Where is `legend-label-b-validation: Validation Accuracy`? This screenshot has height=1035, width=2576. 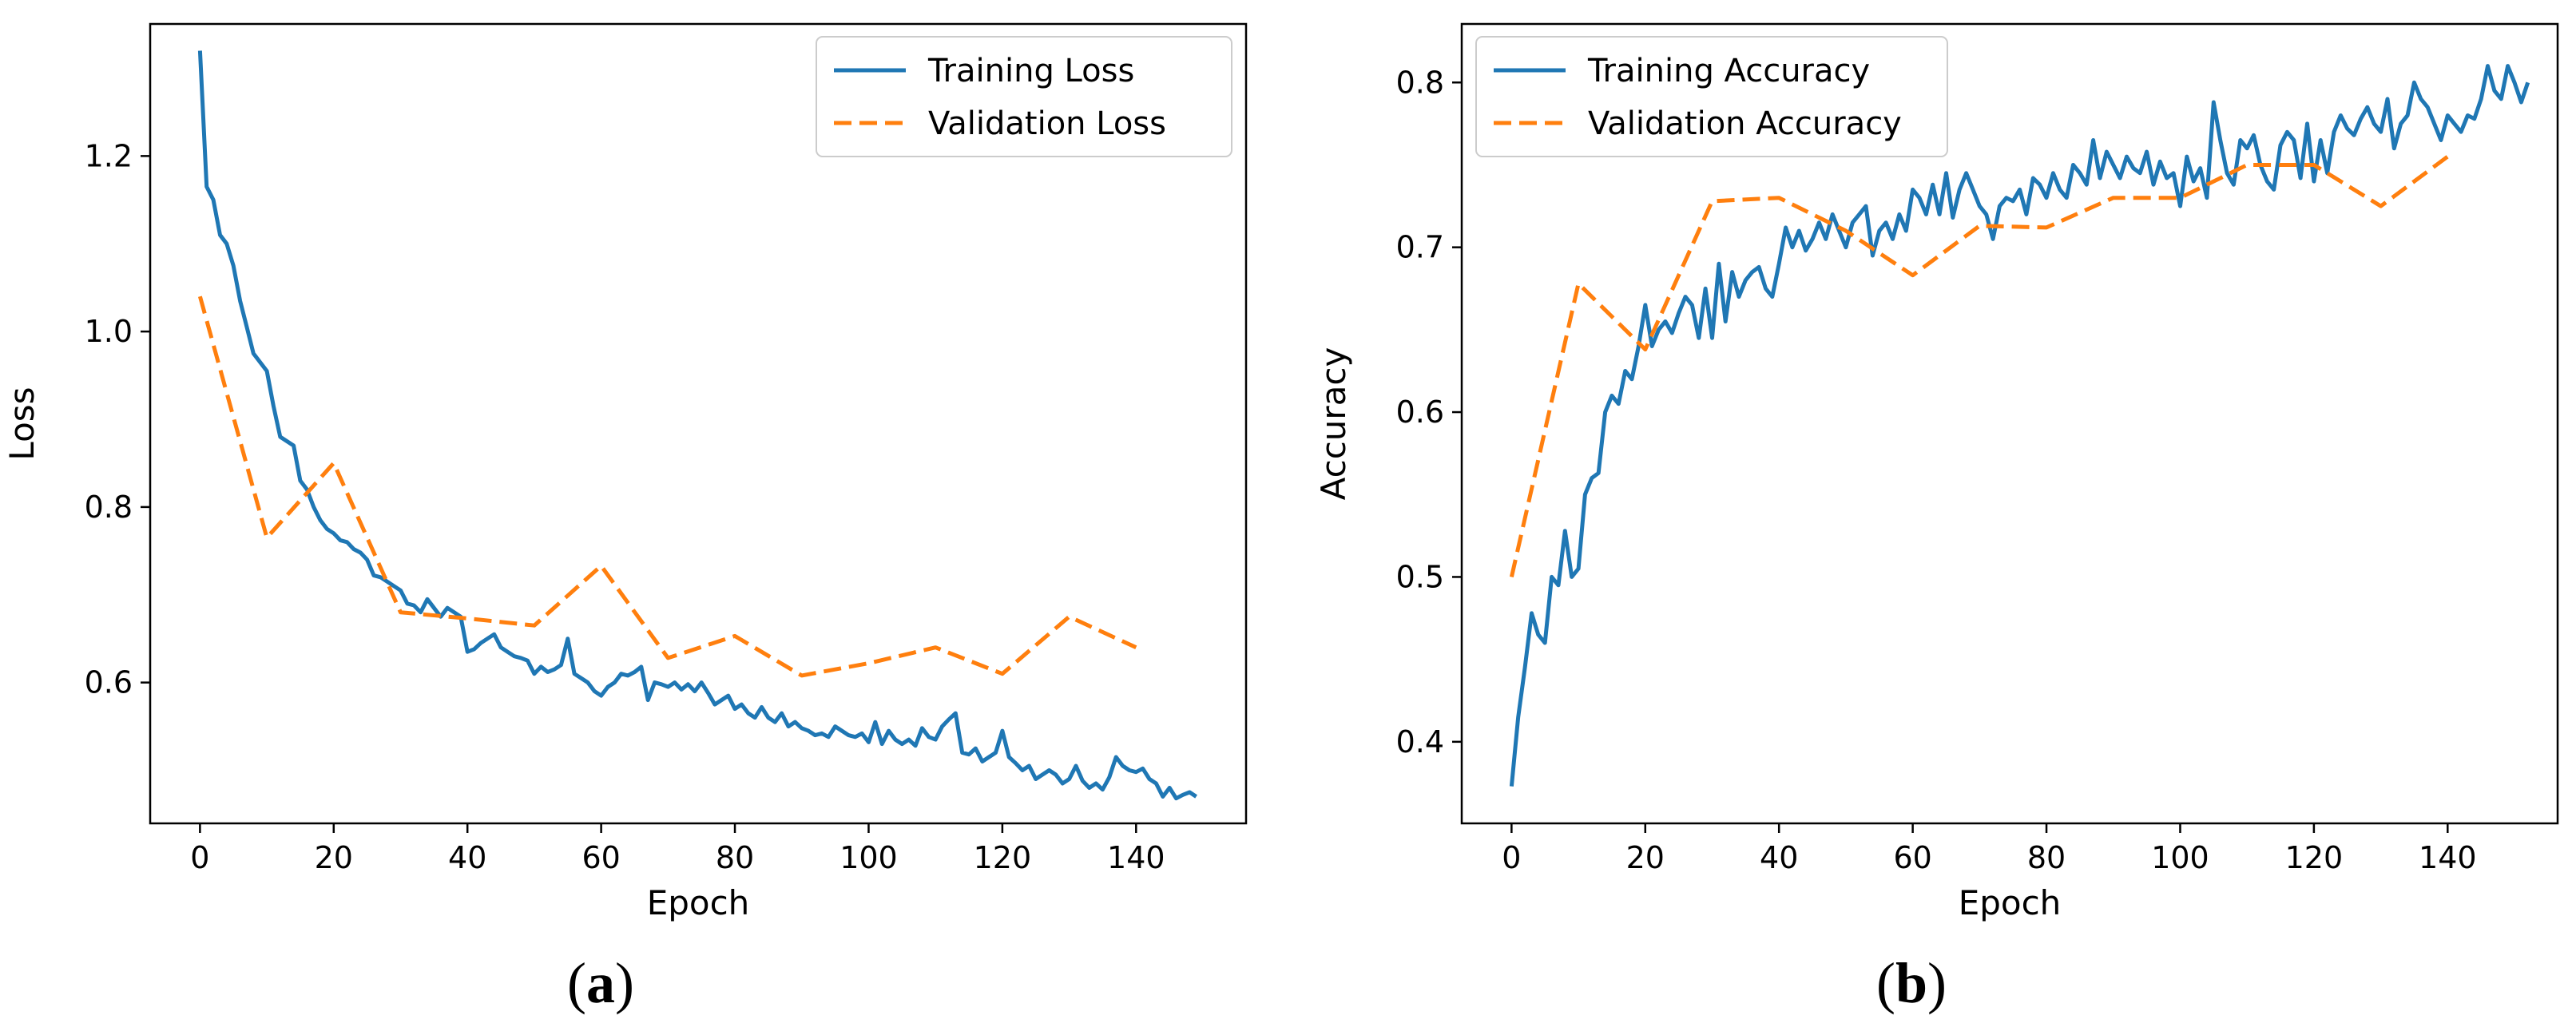
legend-label-b-validation: Validation Accuracy is located at coordinates (1745, 124).